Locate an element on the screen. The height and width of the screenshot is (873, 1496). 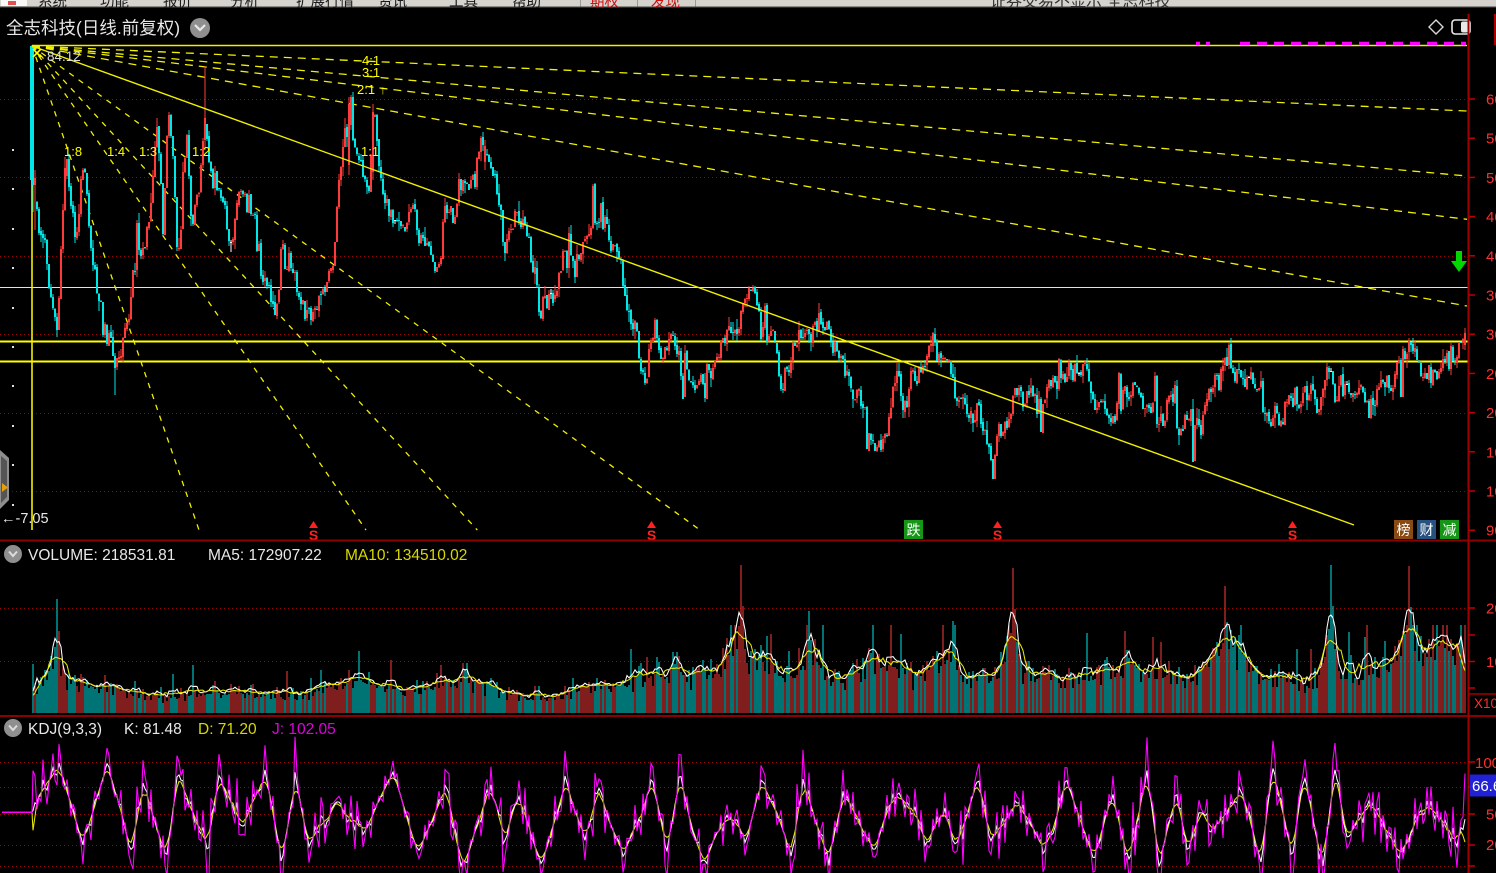
svg-text: 60 is located at coordinates (1491, 100).